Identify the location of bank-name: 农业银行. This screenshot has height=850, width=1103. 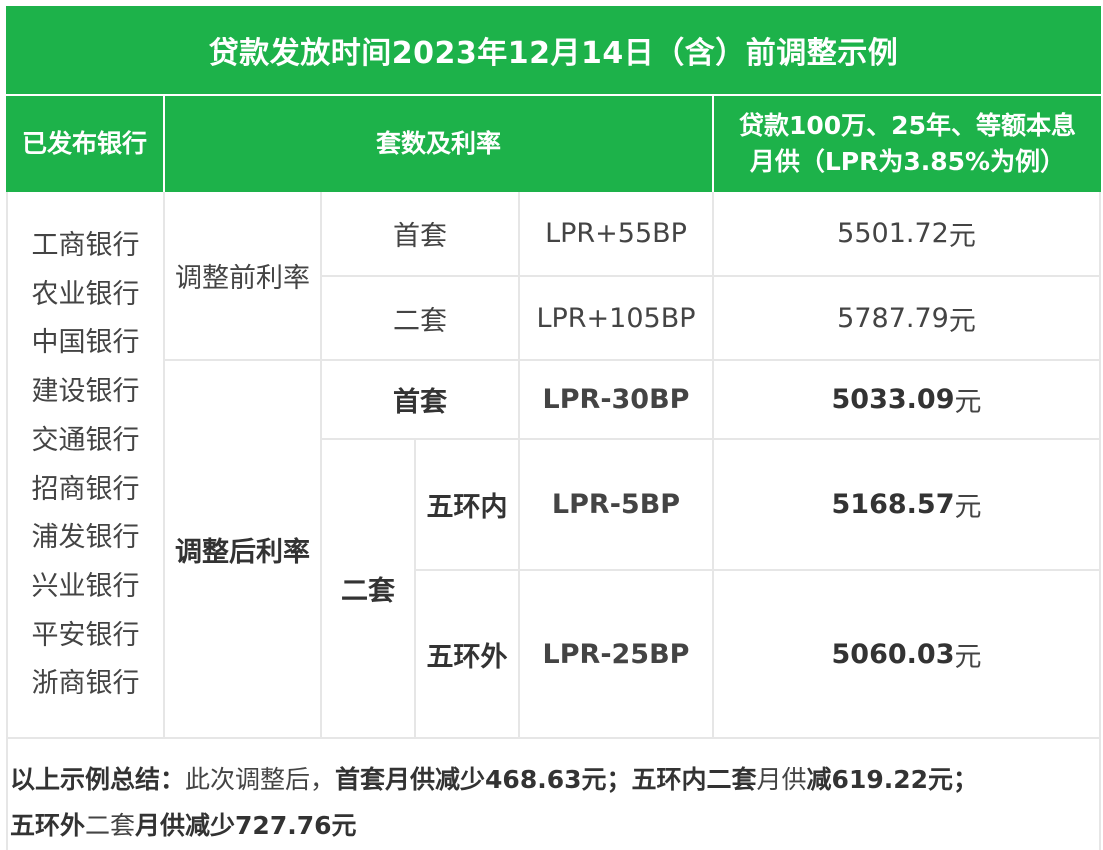
(85, 294).